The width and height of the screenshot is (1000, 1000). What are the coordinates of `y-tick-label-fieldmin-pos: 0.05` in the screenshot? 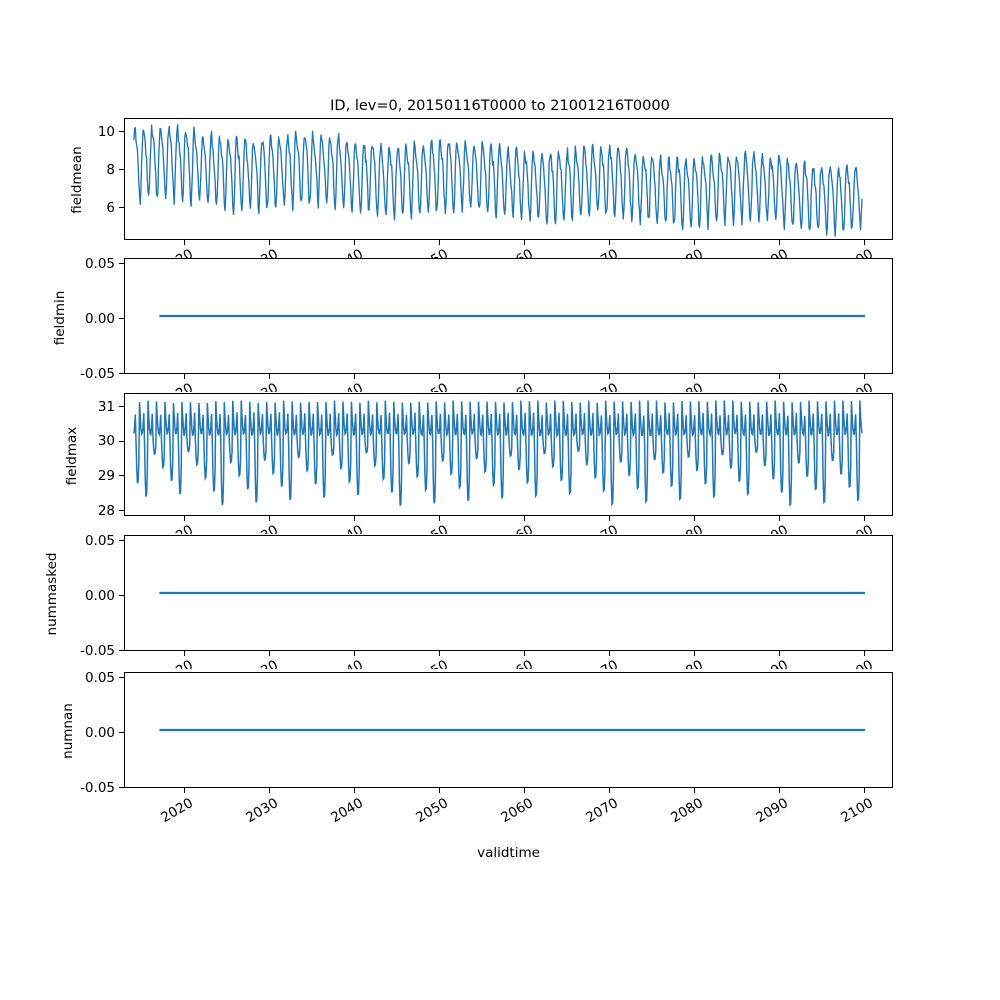 It's located at (99, 264).